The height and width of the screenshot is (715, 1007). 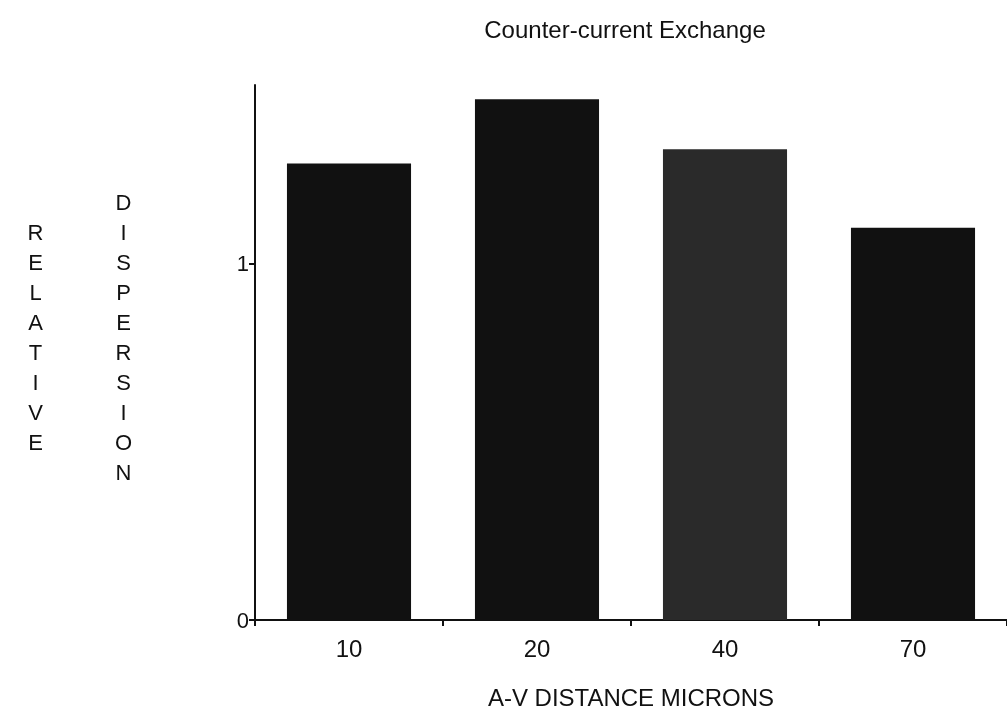 I want to click on bar, so click(x=725, y=384).